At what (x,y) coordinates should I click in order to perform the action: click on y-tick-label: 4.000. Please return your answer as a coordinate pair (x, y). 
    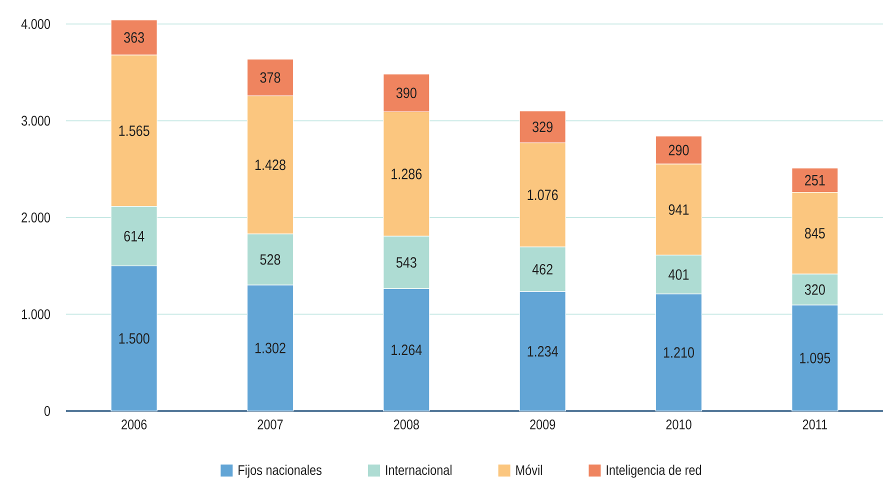
    Looking at the image, I should click on (35, 24).